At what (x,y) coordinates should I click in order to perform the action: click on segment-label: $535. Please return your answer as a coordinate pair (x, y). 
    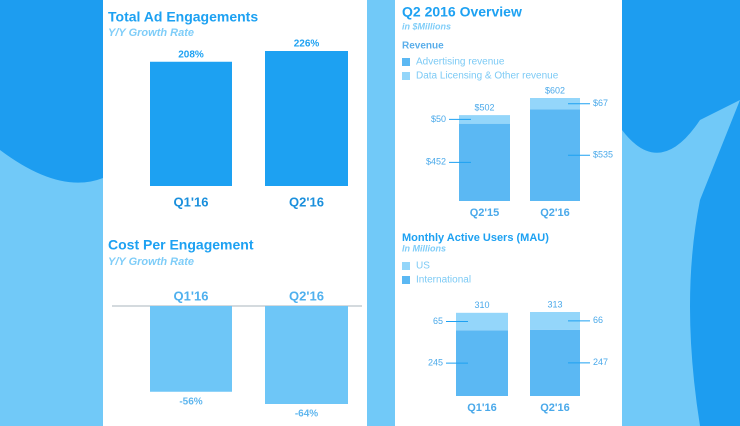
    Looking at the image, I should click on (603, 155).